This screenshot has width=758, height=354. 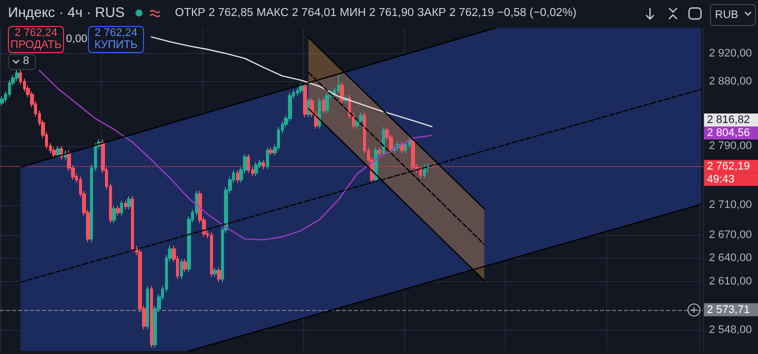 I want to click on chart-subtitle: ОТКР 2 762,85 МАКС 2 764,01 МИН 2 761,90 ЗАКР 2 762,19 −0,58 (−0,02%), so click(x=375, y=13).